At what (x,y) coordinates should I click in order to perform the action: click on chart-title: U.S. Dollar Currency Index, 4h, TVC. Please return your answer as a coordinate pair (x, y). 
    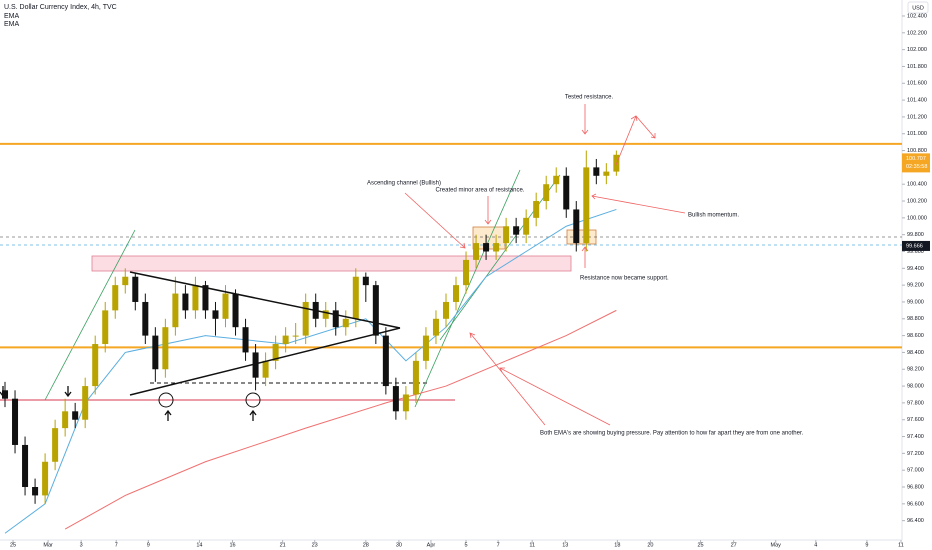
    Looking at the image, I should click on (60, 7).